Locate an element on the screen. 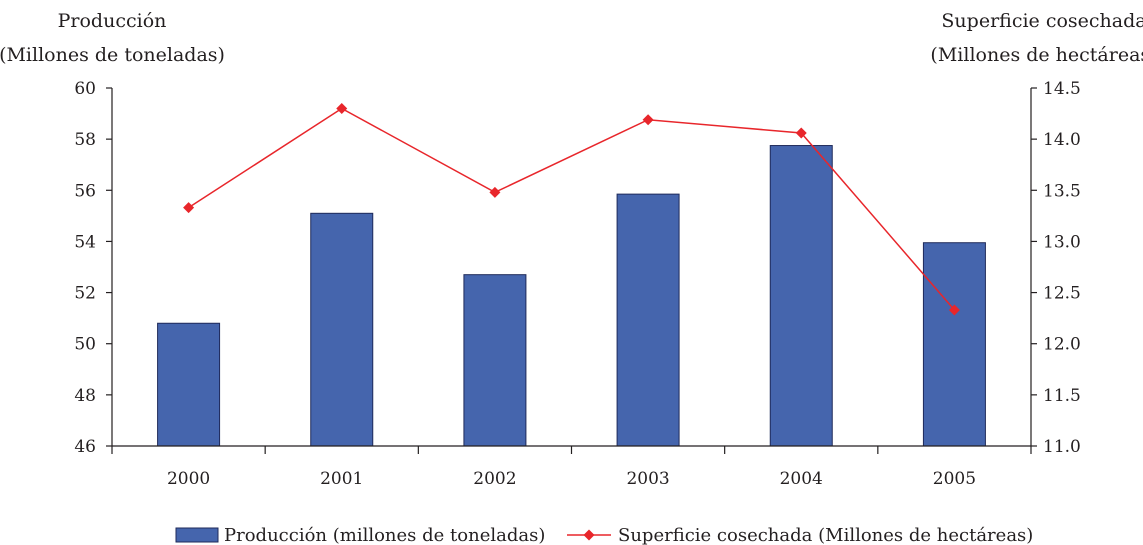 The height and width of the screenshot is (545, 1143). x-tick-label: 2003 is located at coordinates (647, 479).